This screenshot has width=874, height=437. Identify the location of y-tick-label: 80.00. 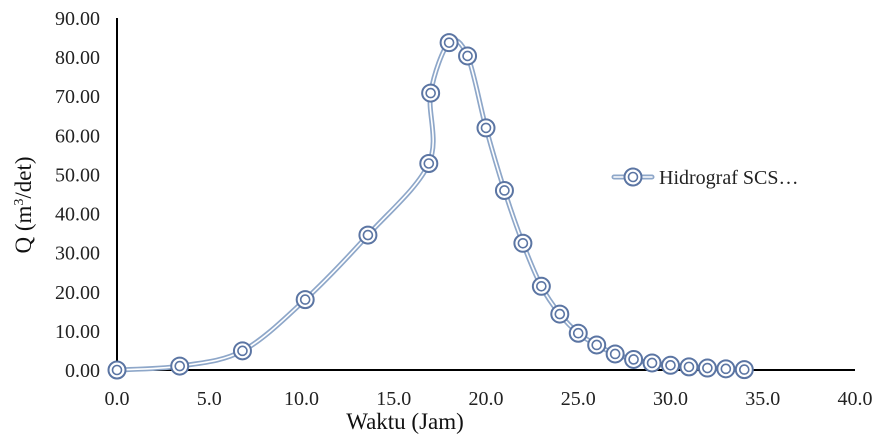
(77, 58).